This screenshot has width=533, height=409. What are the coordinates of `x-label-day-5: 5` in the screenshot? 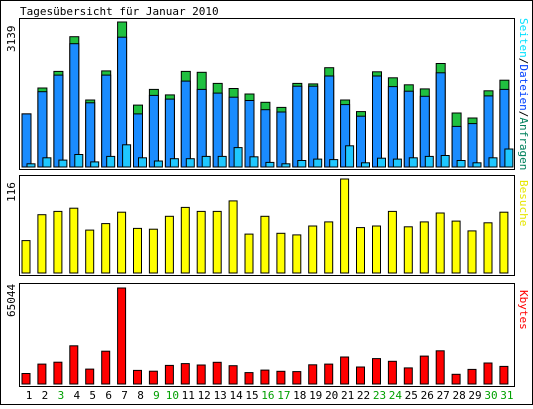 It's located at (92, 395).